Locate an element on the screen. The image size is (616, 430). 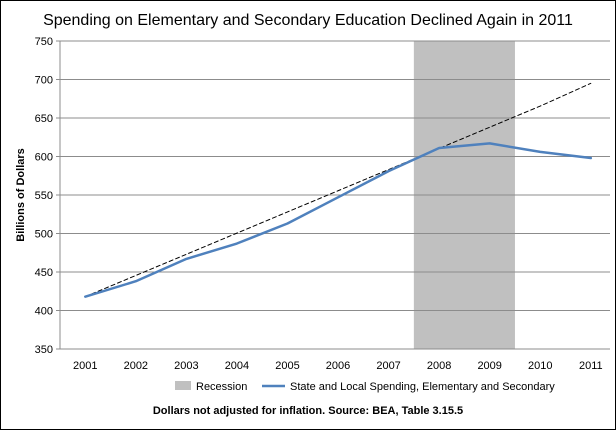
y-tick-label-600: 600 is located at coordinates (44, 158).